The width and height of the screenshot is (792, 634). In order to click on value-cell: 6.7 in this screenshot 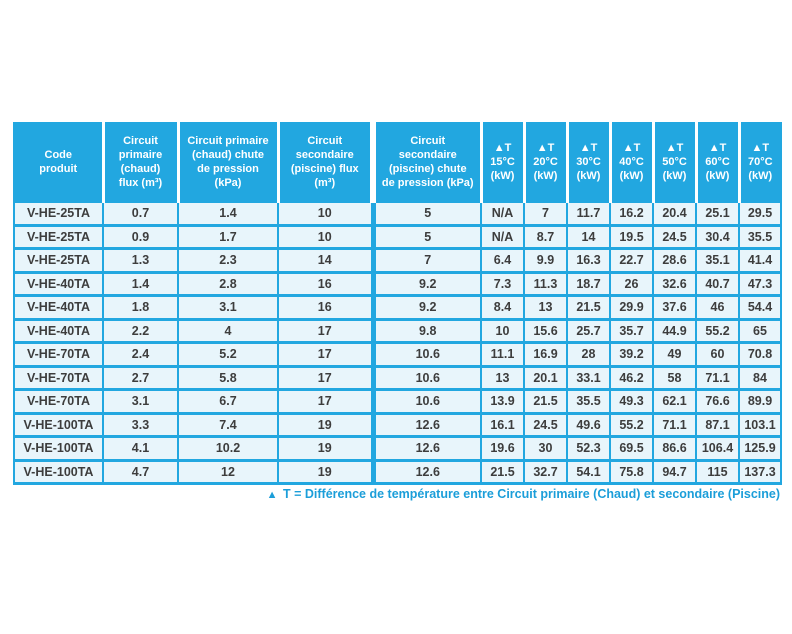, I will do `click(228, 401)`.